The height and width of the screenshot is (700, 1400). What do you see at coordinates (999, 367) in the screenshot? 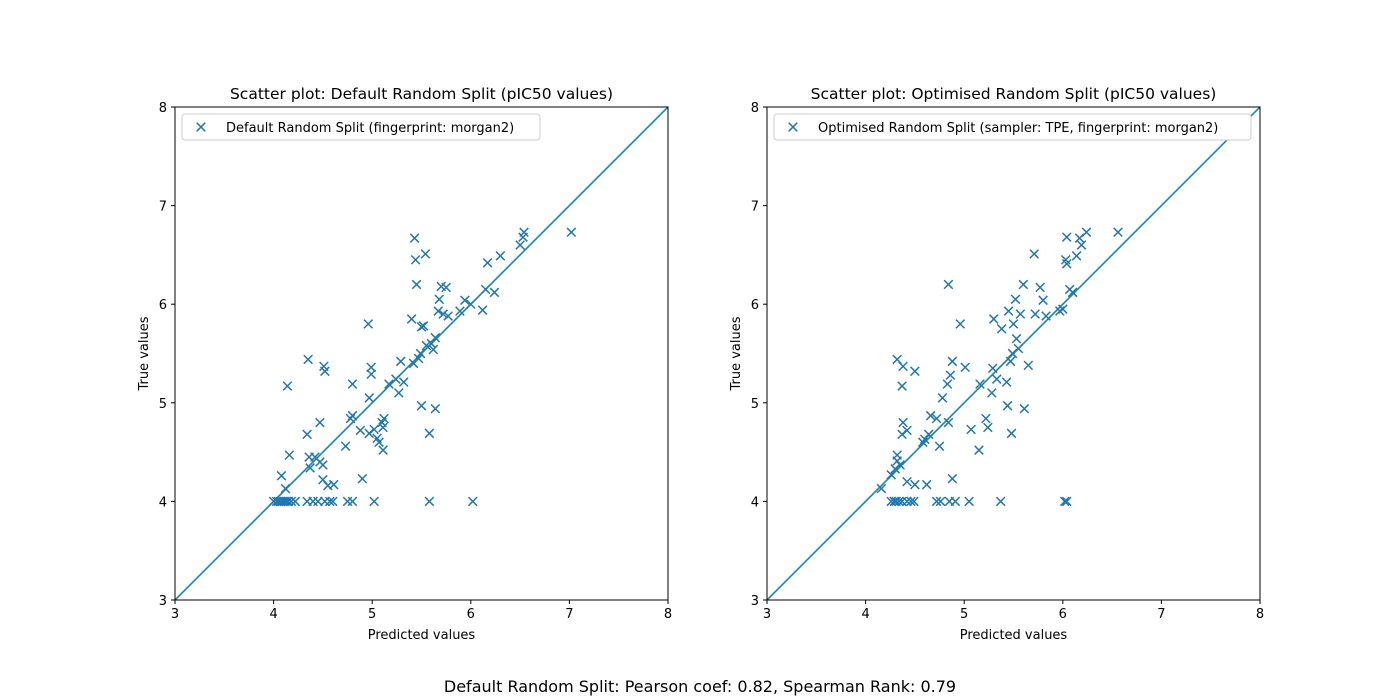
I see `scatter-series` at bounding box center [999, 367].